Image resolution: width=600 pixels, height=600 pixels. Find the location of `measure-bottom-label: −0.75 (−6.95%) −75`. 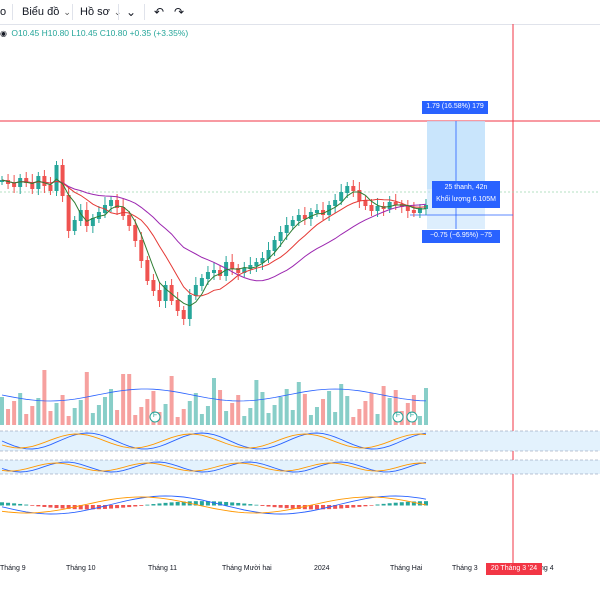

measure-bottom-label: −0.75 (−6.95%) −75 is located at coordinates (461, 235).